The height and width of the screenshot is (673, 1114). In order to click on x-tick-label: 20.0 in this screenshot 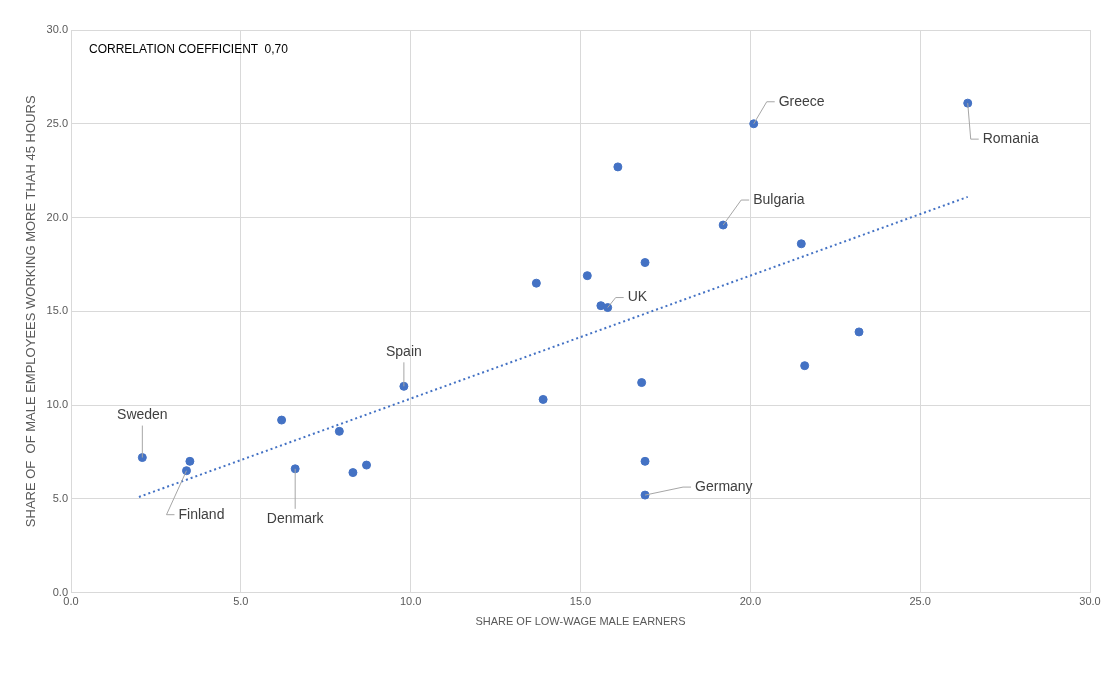, I will do `click(750, 601)`.